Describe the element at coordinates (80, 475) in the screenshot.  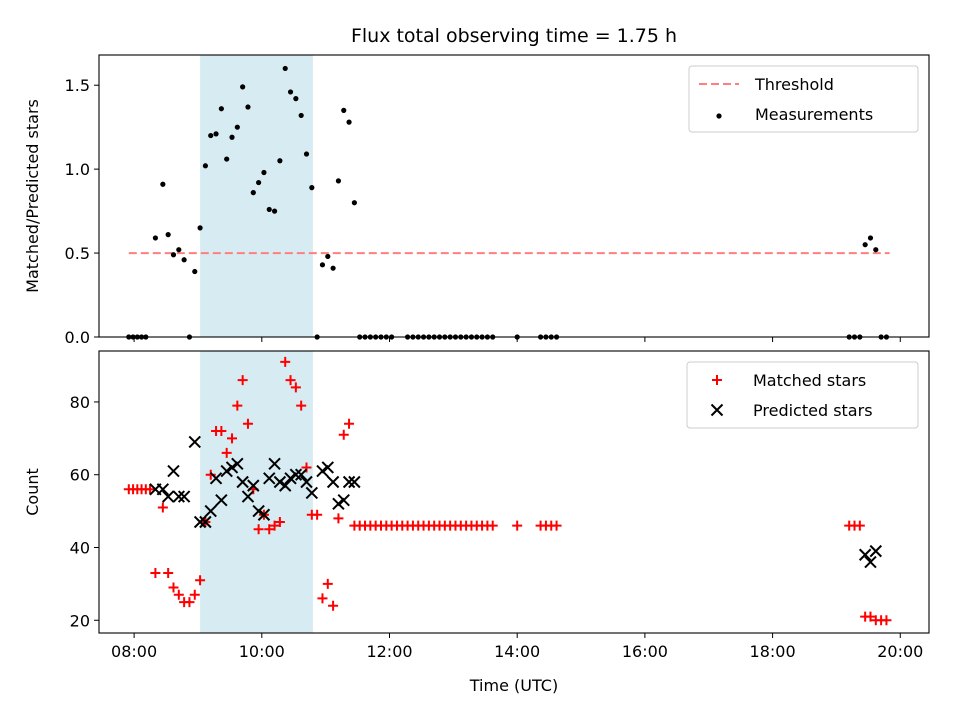
I see `y-tick-label: 60` at that location.